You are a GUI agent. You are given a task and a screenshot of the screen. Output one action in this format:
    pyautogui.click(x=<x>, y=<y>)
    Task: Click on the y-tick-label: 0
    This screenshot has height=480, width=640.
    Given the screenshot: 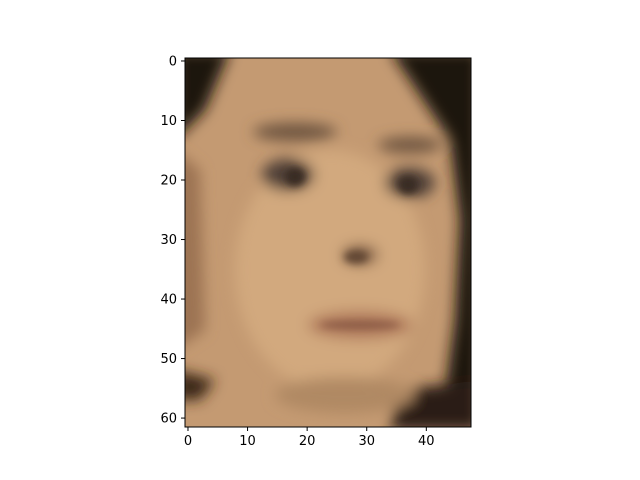 What is the action you would take?
    pyautogui.click(x=173, y=61)
    